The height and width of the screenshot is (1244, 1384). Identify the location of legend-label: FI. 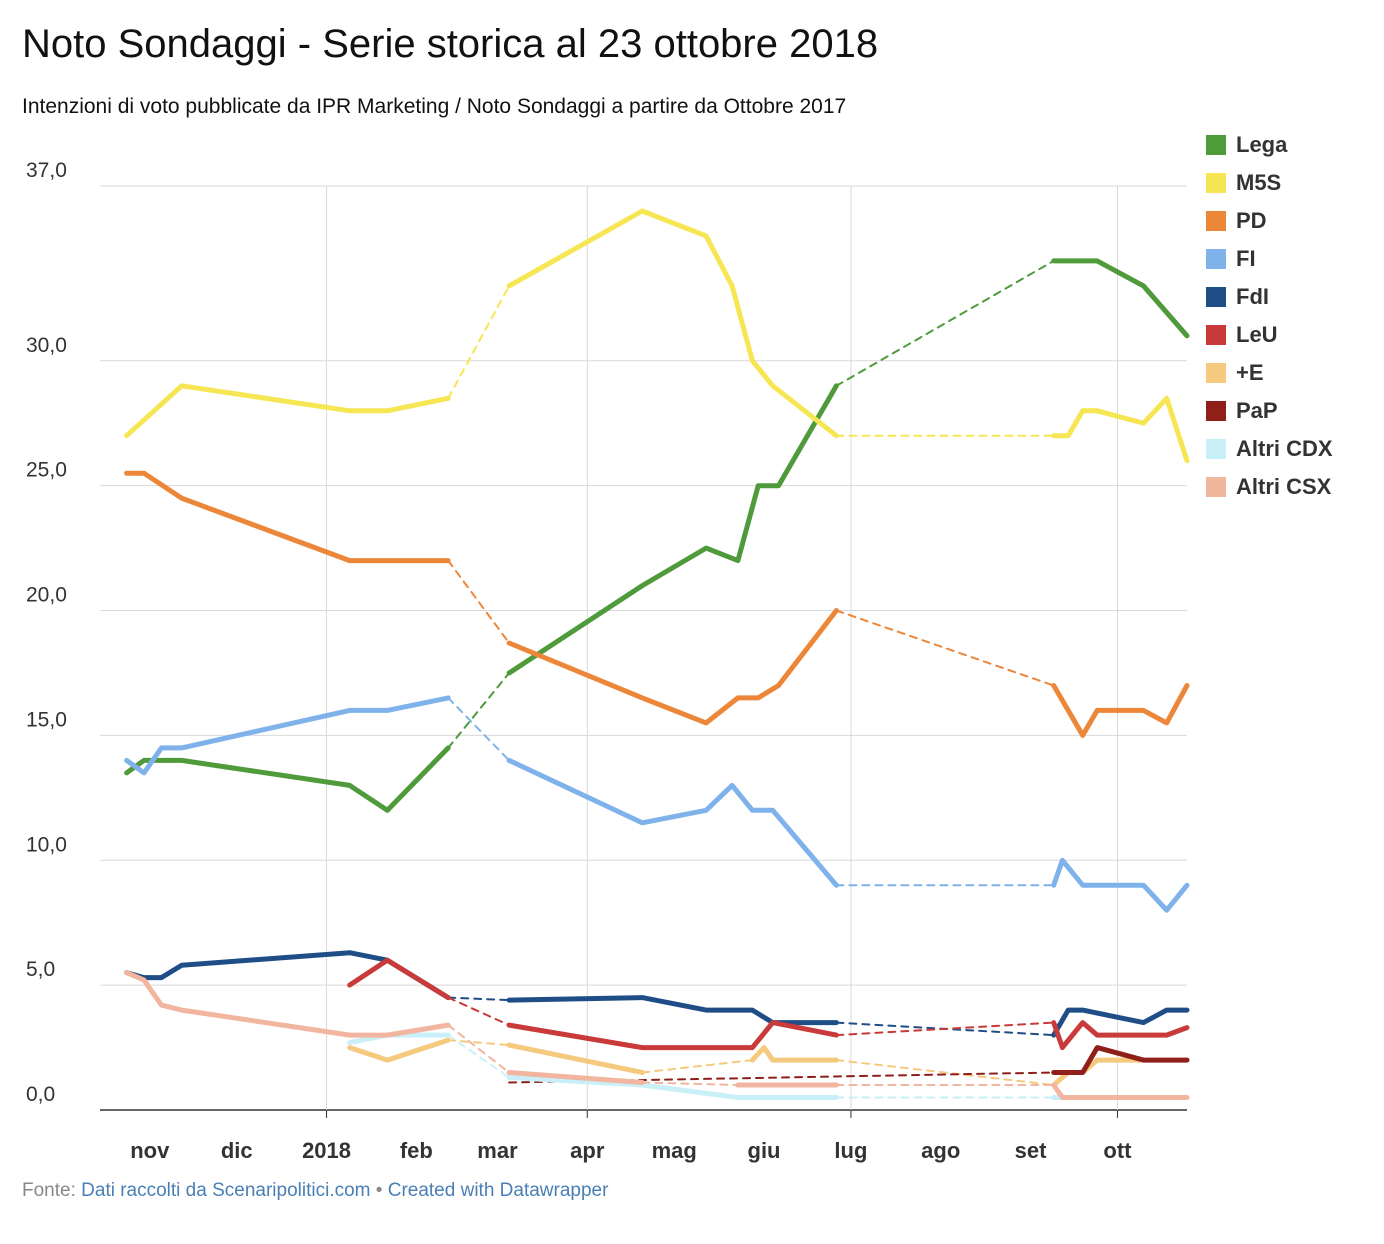
(1246, 258).